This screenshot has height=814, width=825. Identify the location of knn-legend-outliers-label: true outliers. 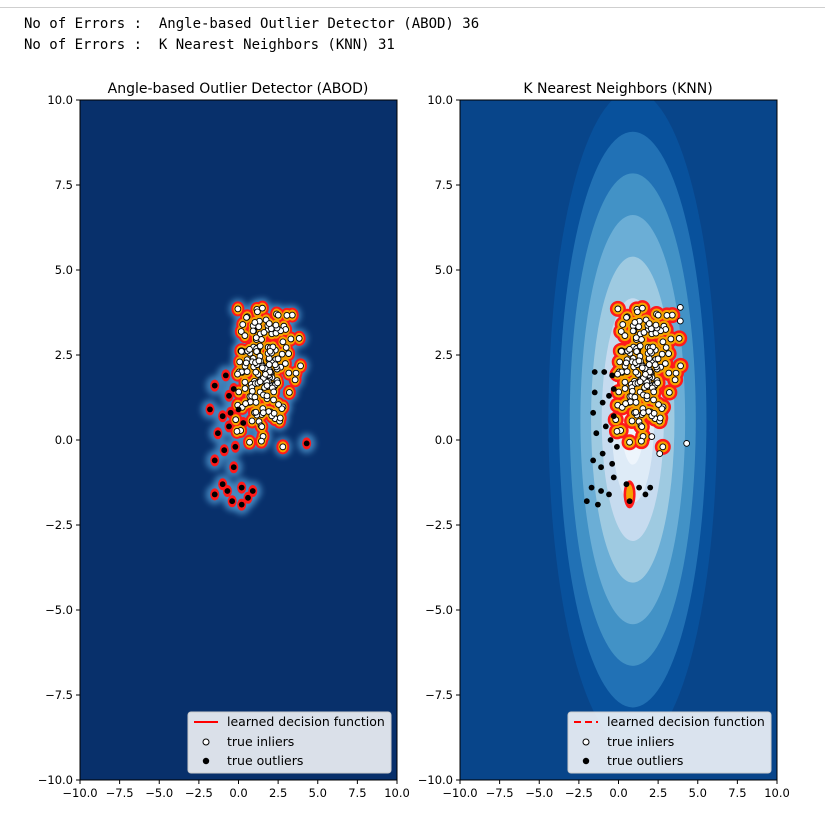
(645, 760).